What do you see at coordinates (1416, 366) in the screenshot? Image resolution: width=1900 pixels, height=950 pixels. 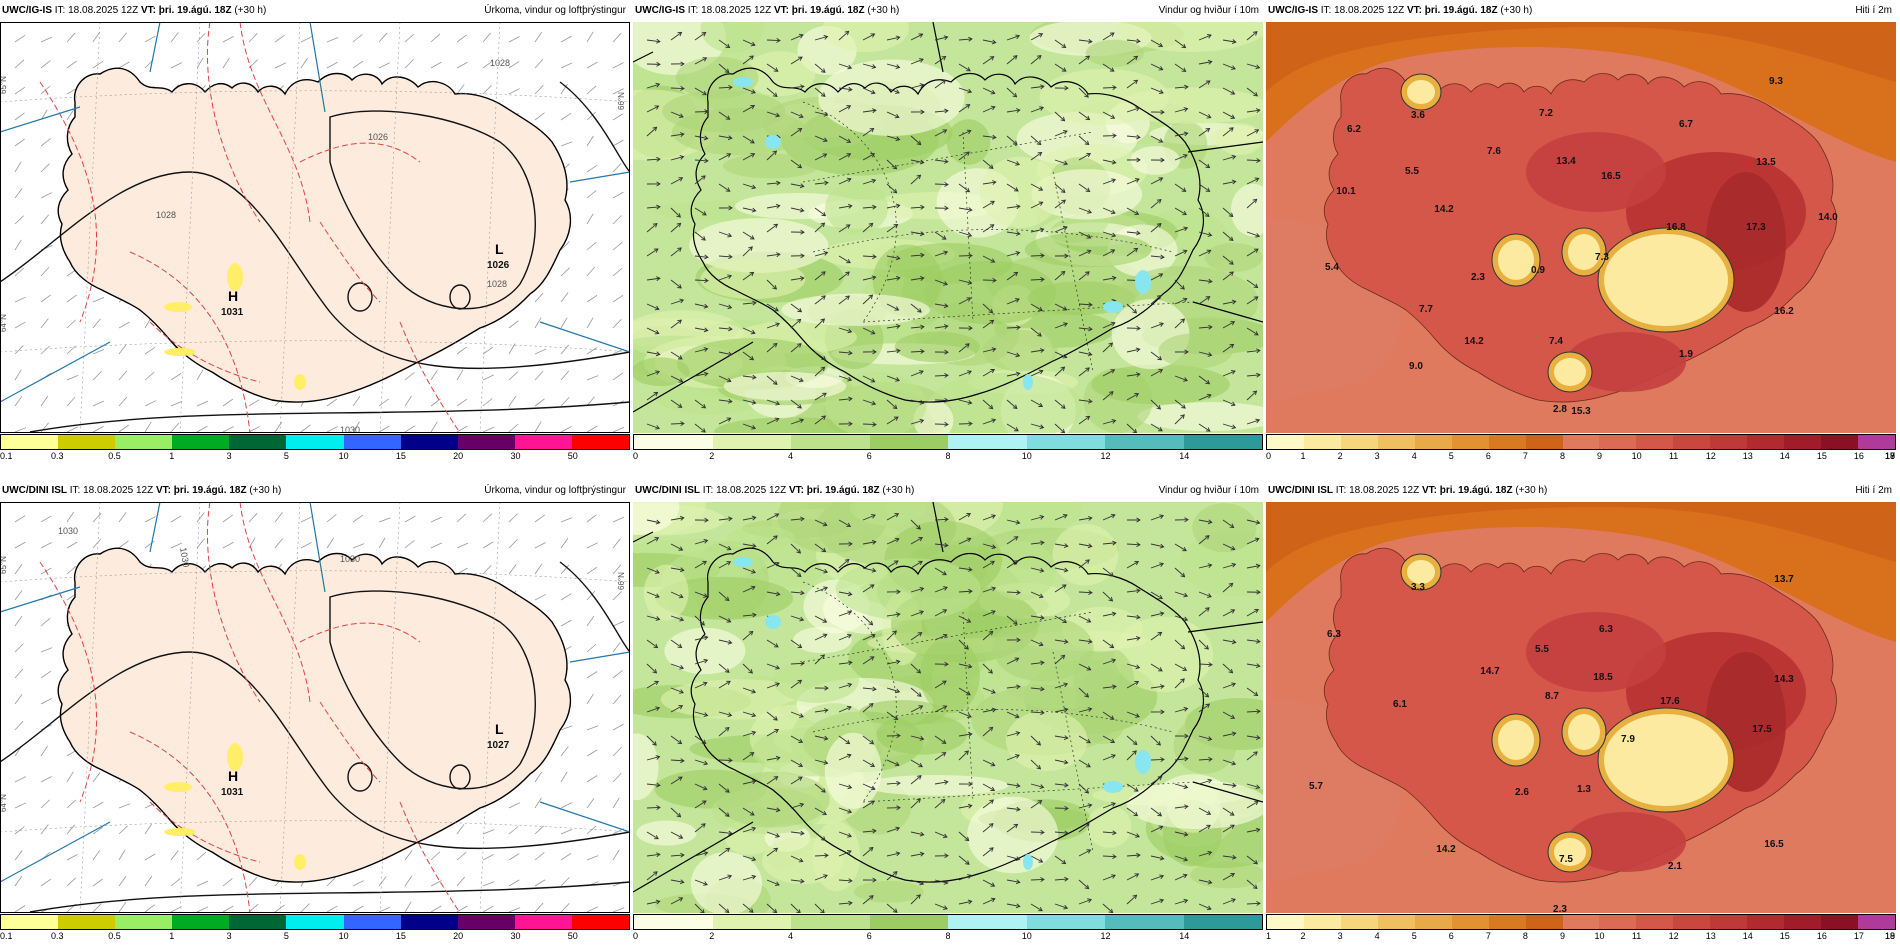 I see `temperature-label: 9.0` at bounding box center [1416, 366].